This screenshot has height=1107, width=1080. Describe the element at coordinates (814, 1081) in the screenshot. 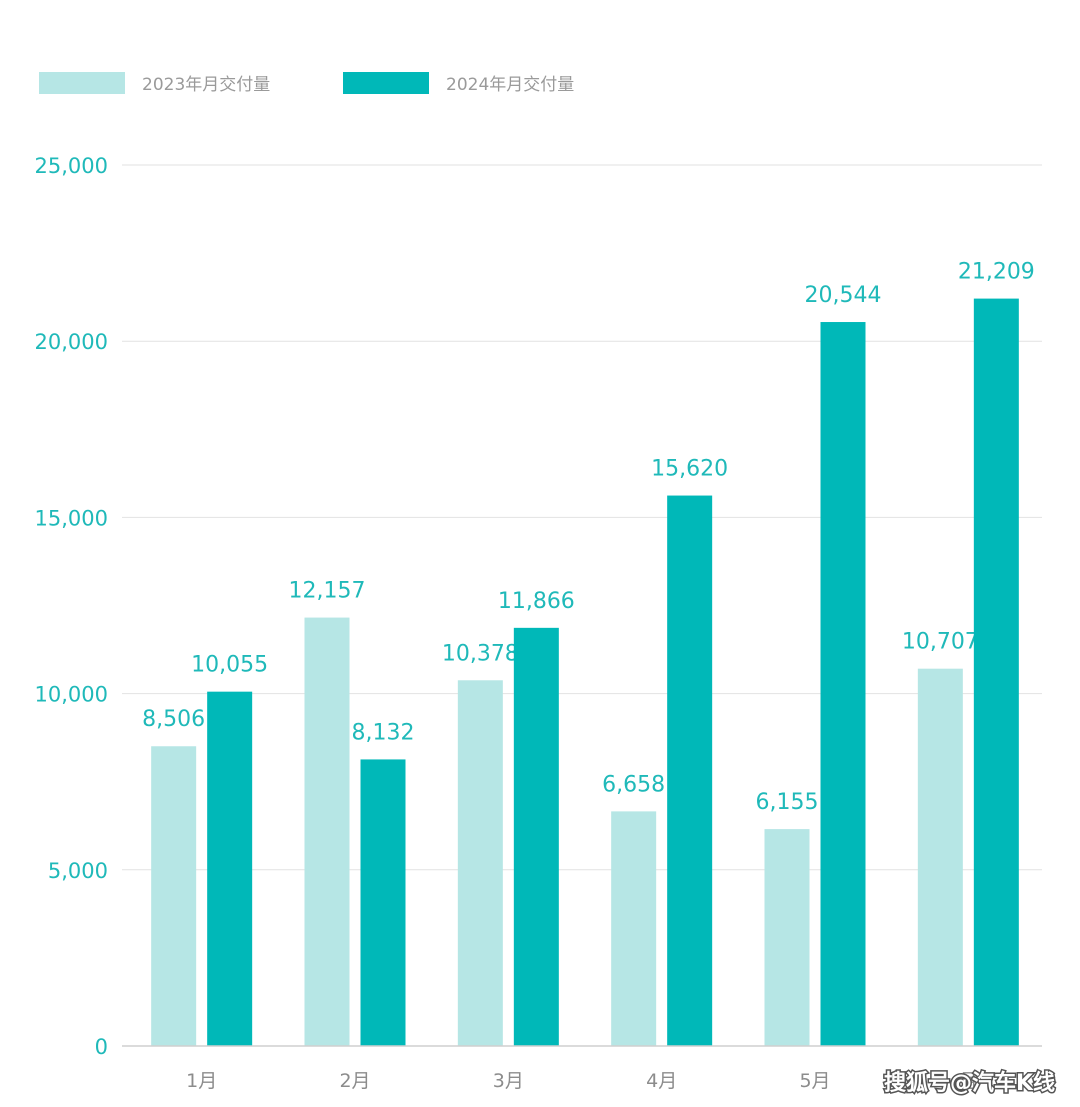

I see `x-tick-label: 5月` at that location.